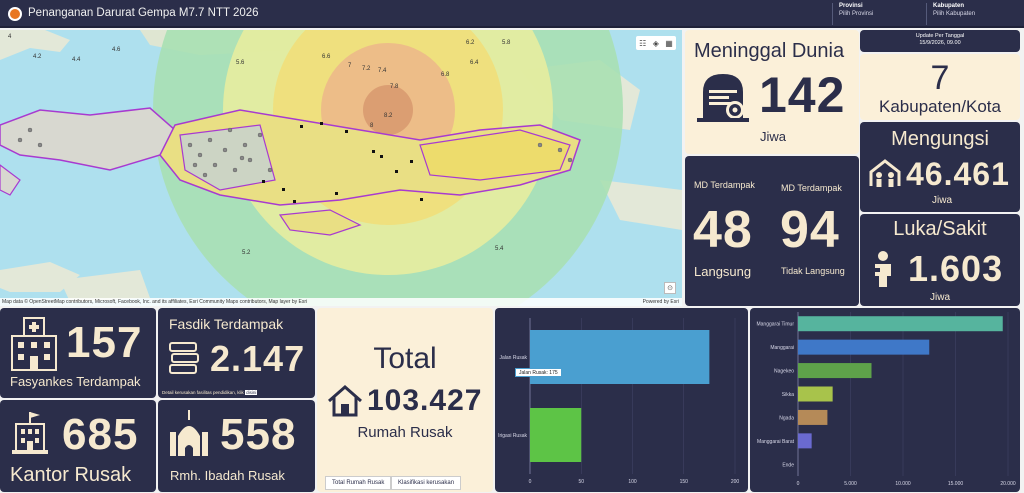  What do you see at coordinates (388, 116) in the screenshot?
I see `map-magnitude-label: 8.2` at bounding box center [388, 116].